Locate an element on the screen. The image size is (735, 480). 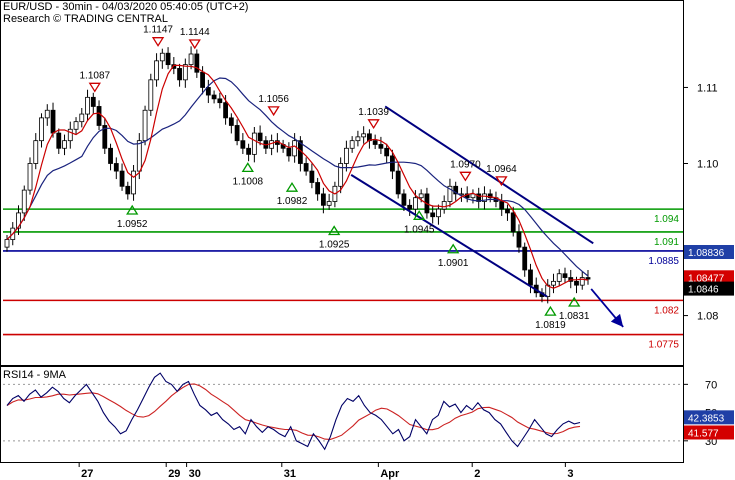
time-tick-label: Apr is located at coordinates (390, 474).